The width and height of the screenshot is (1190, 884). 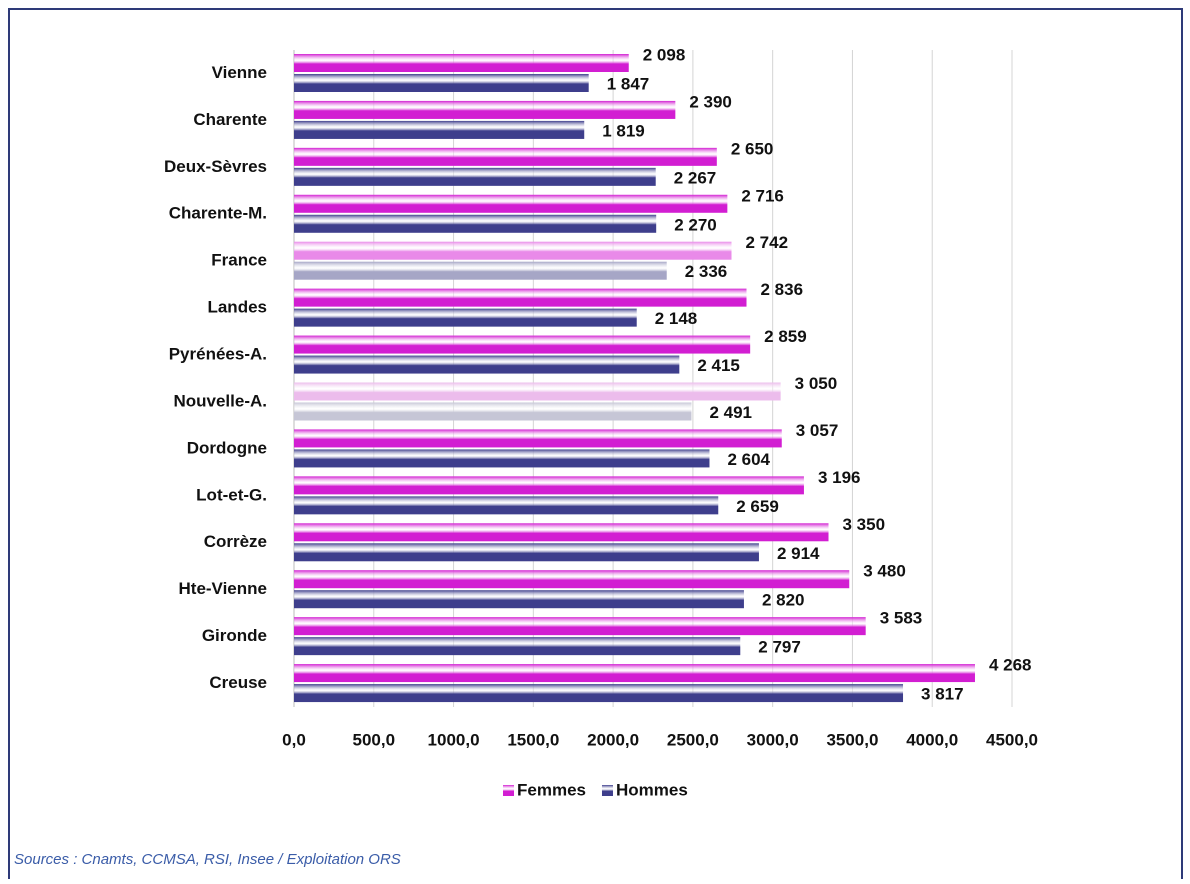 I want to click on value-label: 2 267, so click(x=695, y=177).